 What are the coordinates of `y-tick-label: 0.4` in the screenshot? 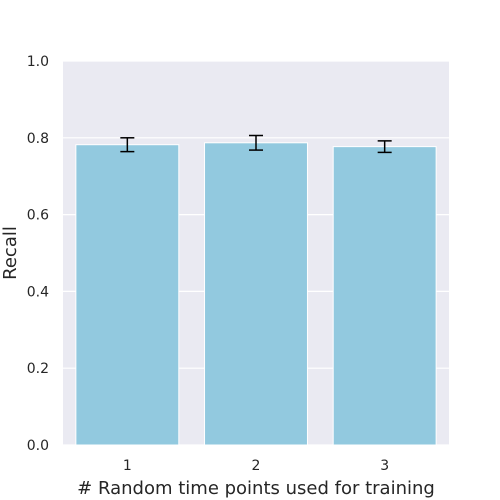 It's located at (38, 292).